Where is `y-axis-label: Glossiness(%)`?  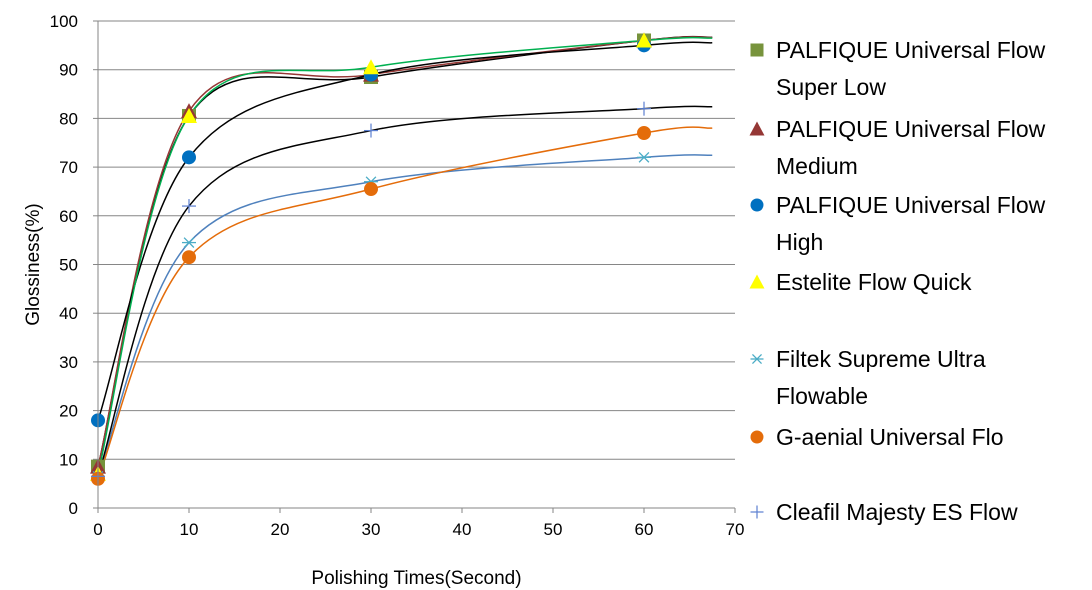
y-axis-label: Glossiness(%) is located at coordinates (33, 264).